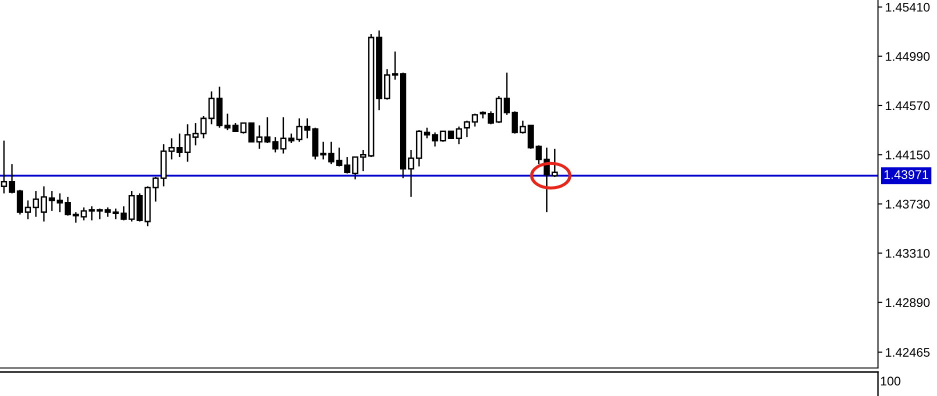 The width and height of the screenshot is (937, 396). What do you see at coordinates (908, 7) in the screenshot?
I see `y-tick-label: 1.45410` at bounding box center [908, 7].